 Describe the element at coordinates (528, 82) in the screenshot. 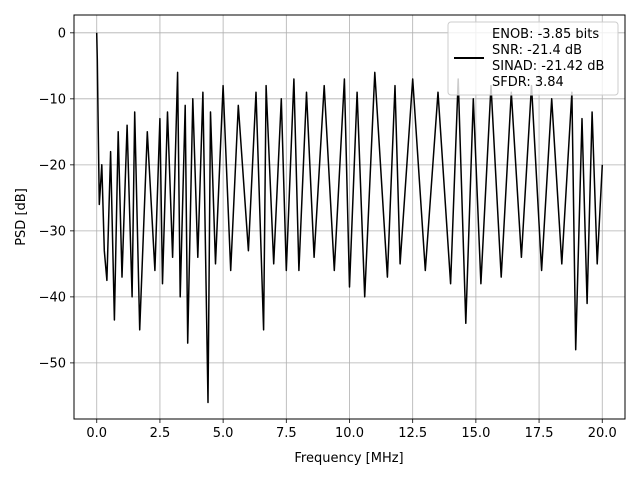

I see `legend-sfdr: SFDR: 3.84` at that location.